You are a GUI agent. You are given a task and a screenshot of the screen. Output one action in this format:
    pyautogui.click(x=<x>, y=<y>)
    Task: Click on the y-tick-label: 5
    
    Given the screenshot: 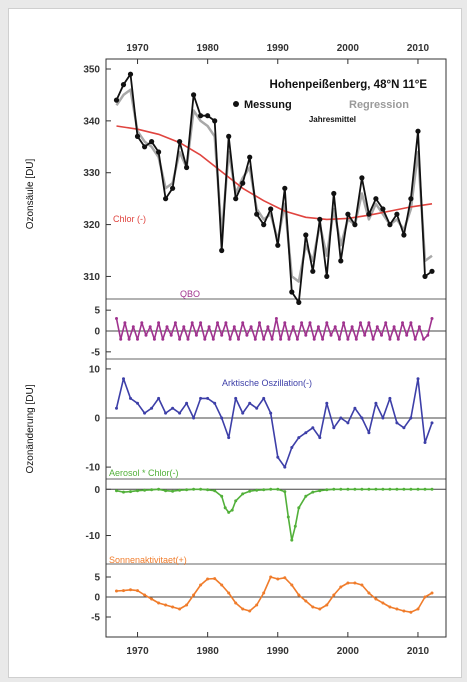 What is the action you would take?
    pyautogui.click(x=97, y=578)
    